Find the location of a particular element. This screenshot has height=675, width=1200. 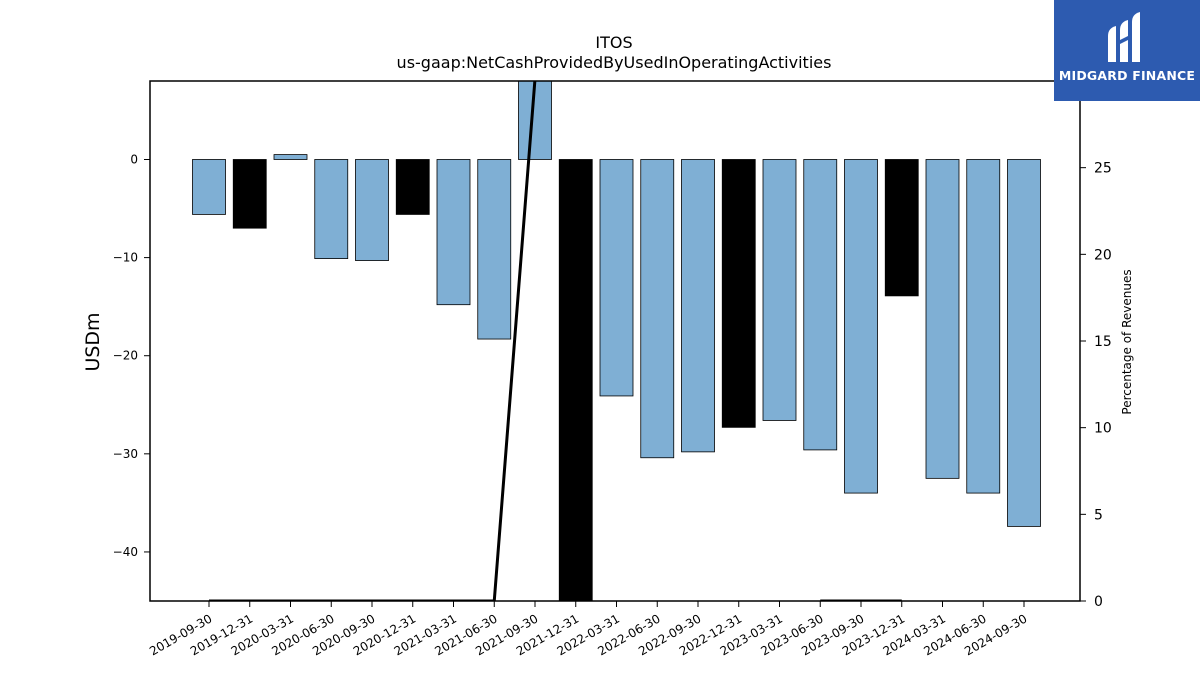

y-tick-label: 0 is located at coordinates (134, 159).